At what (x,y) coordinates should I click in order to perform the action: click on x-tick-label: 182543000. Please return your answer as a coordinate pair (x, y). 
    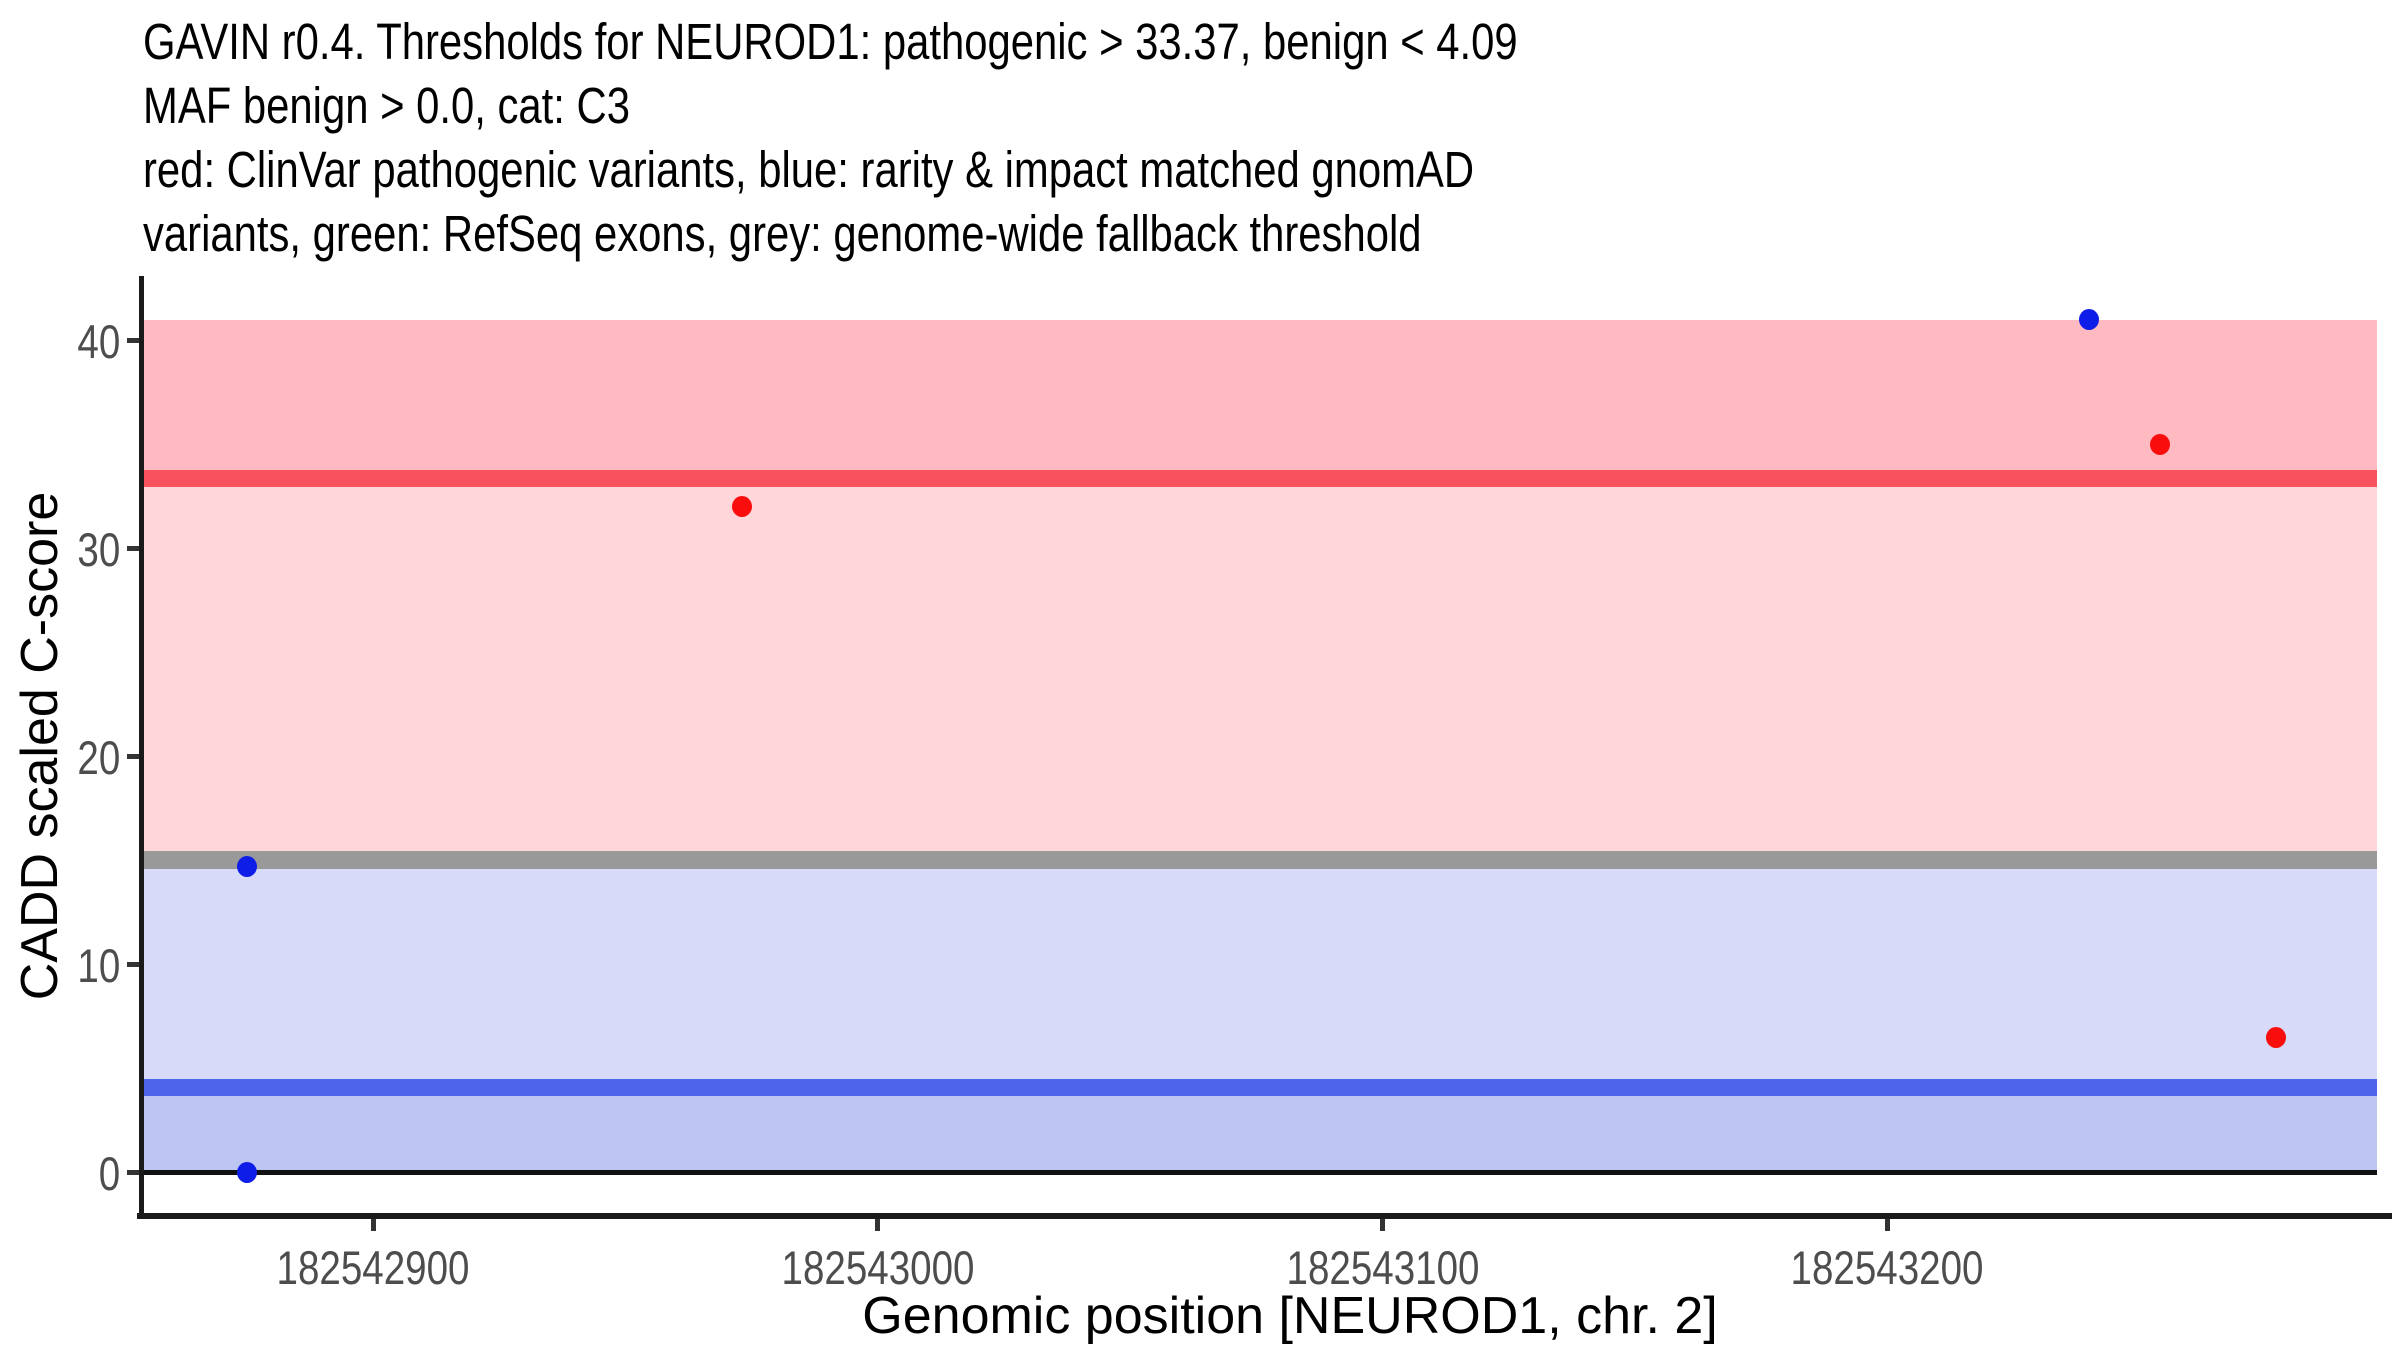
    Looking at the image, I should click on (878, 1267).